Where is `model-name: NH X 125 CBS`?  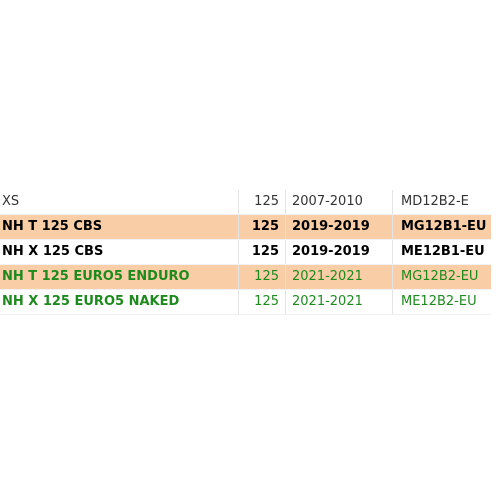
model-name: NH X 125 CBS is located at coordinates (119, 252).